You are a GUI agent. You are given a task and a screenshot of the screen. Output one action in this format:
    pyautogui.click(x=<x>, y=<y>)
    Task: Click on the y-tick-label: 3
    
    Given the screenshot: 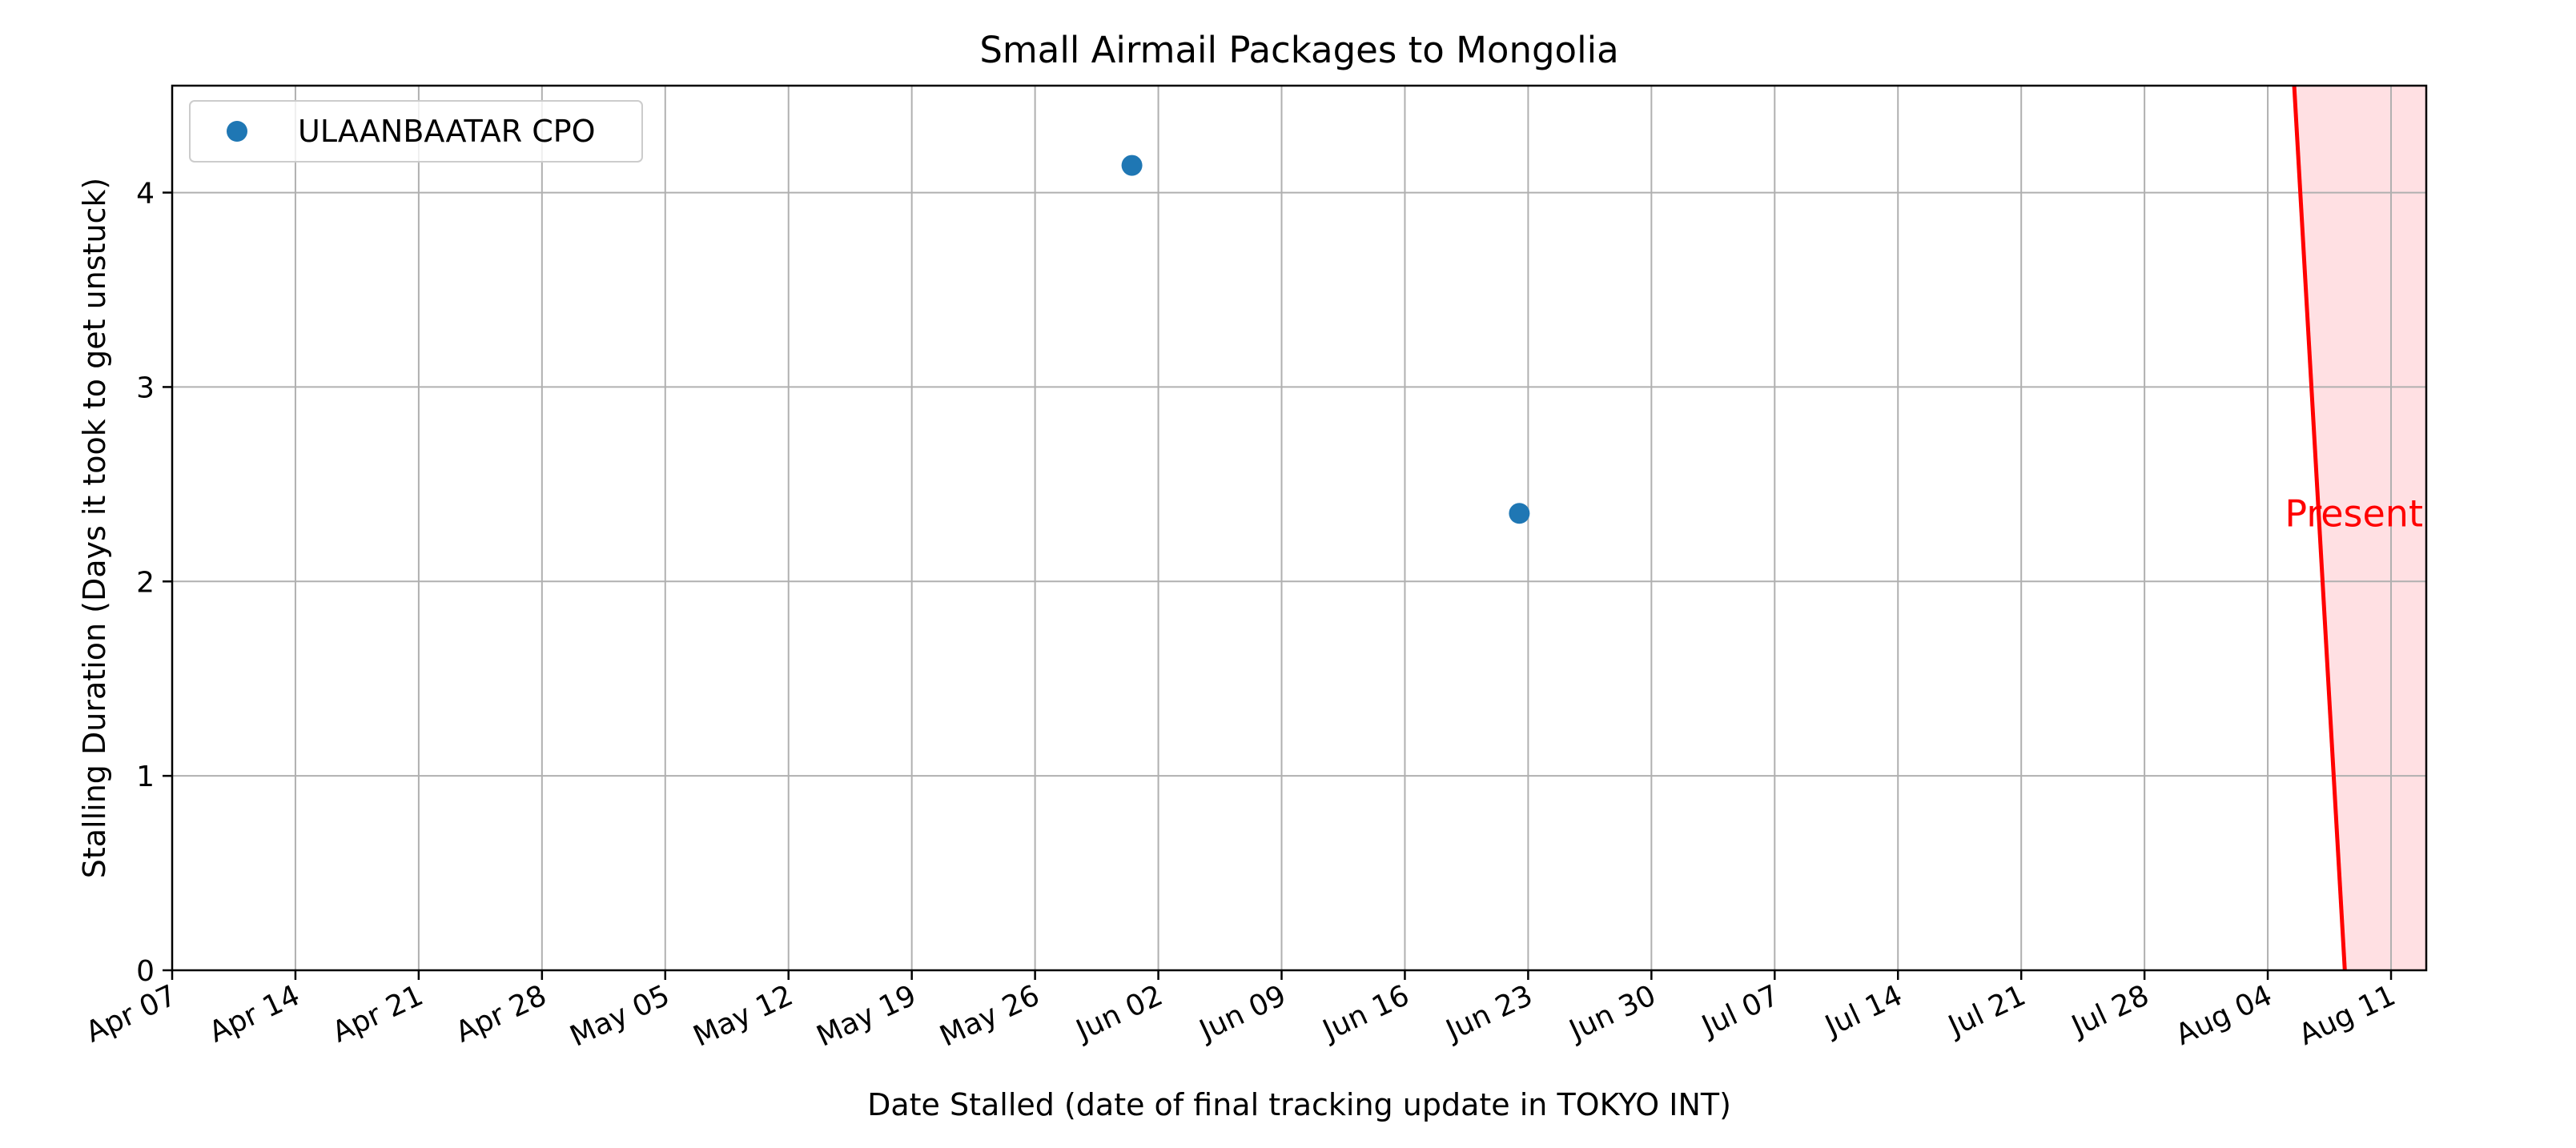 What is the action you would take?
    pyautogui.click(x=145, y=387)
    